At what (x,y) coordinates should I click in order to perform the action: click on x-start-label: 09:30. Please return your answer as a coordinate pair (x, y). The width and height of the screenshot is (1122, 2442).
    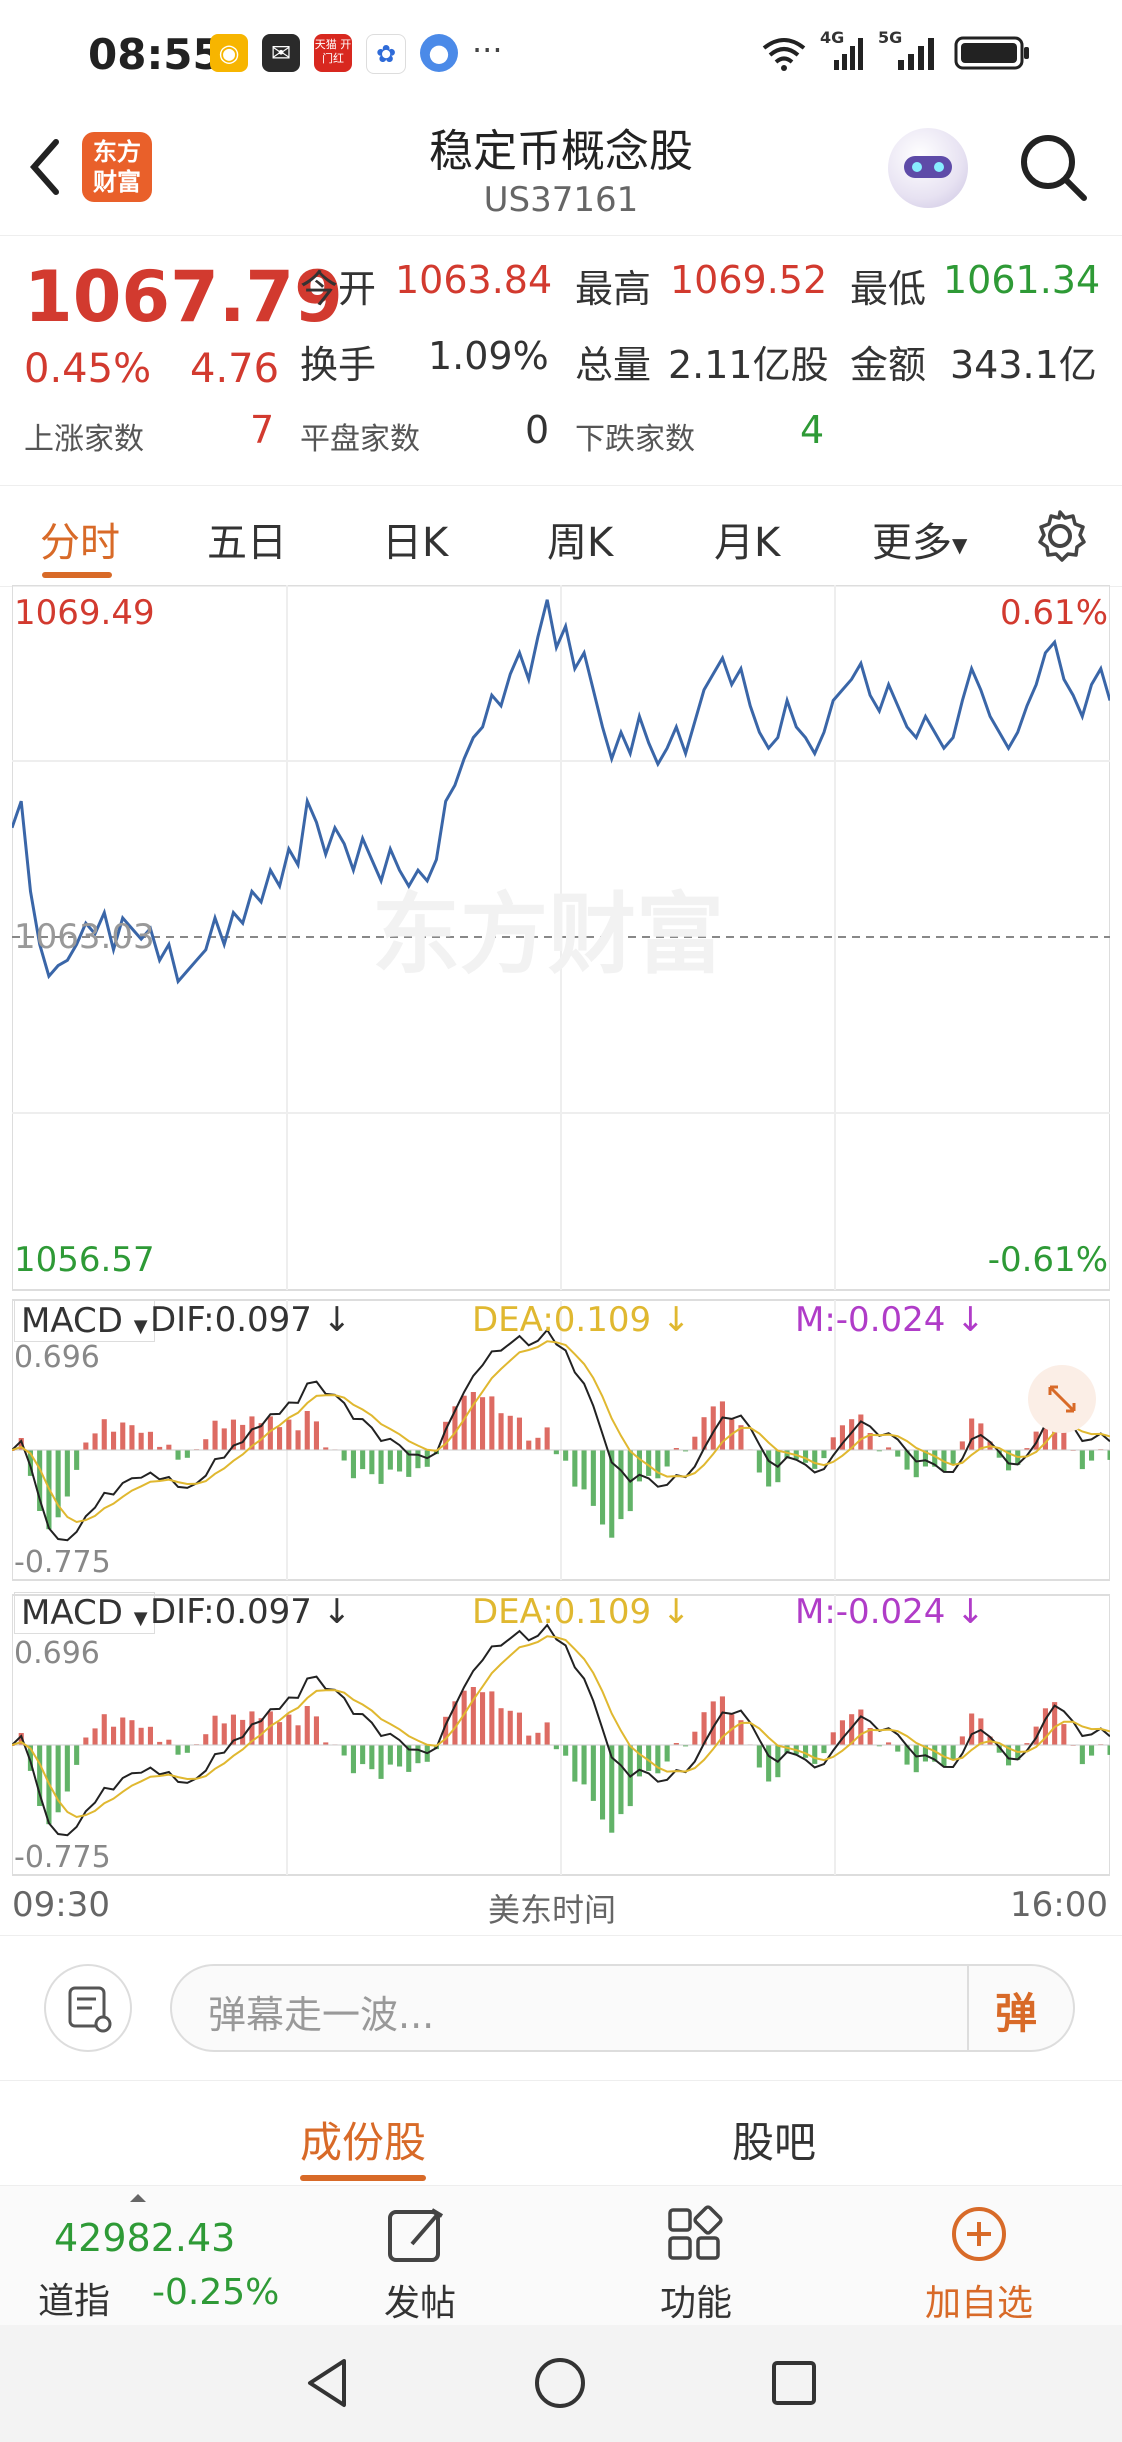
    Looking at the image, I should click on (61, 1905).